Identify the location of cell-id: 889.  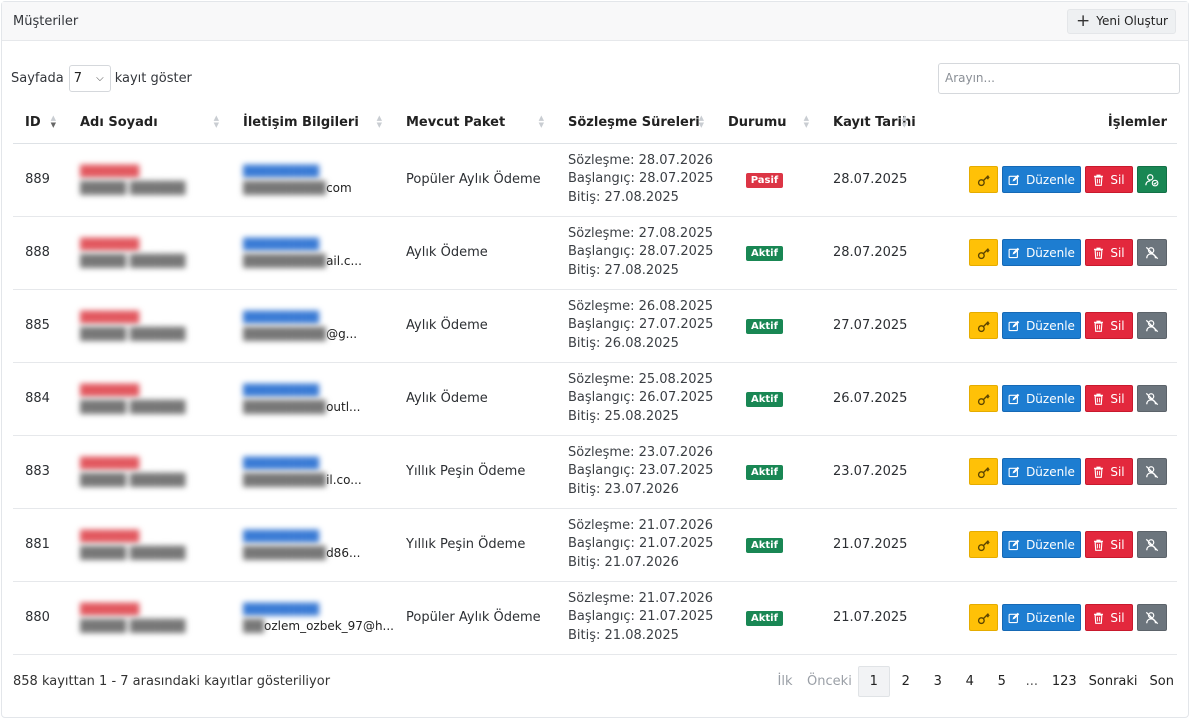
(40, 180).